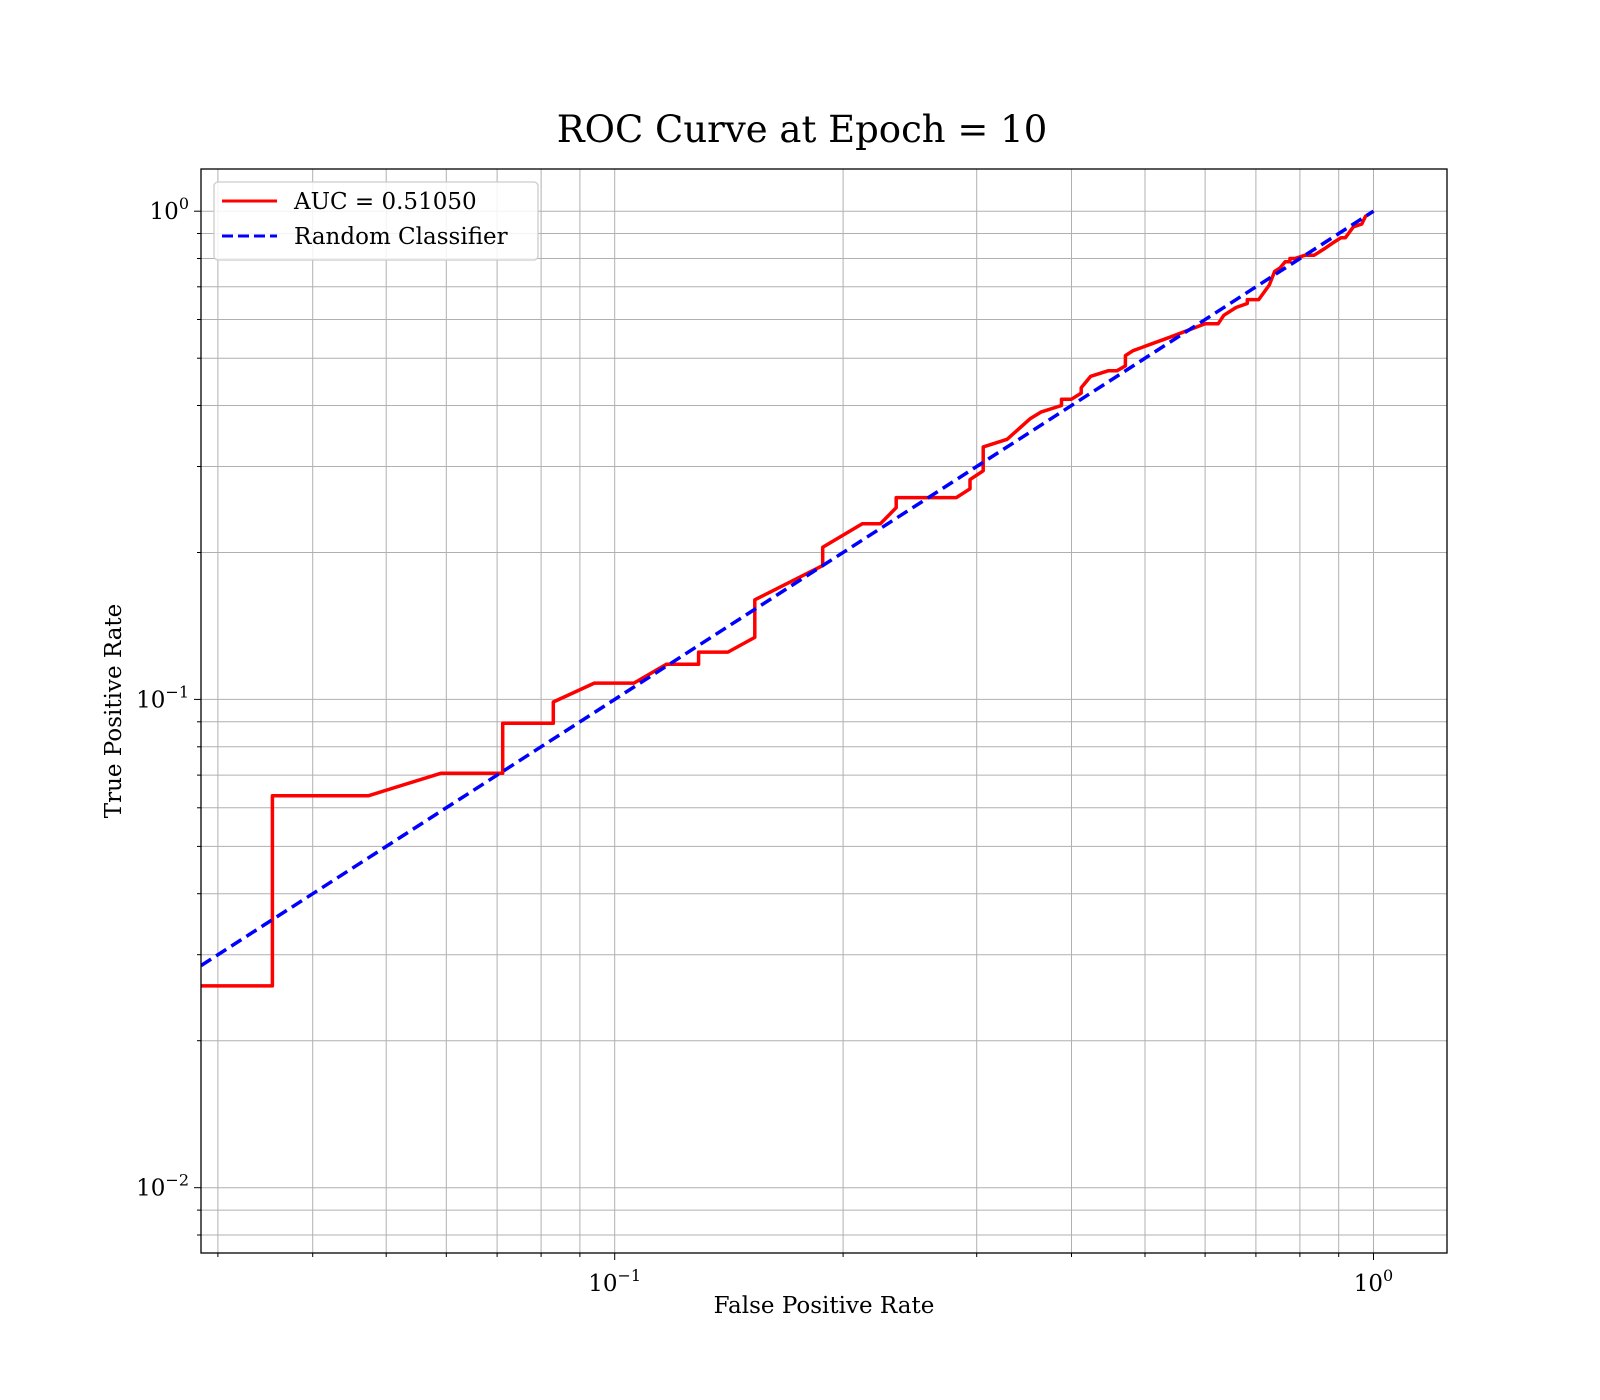 This screenshot has width=1600, height=1400. Describe the element at coordinates (401, 237) in the screenshot. I see `legend-label-random-classifier: Random Classifier` at that location.